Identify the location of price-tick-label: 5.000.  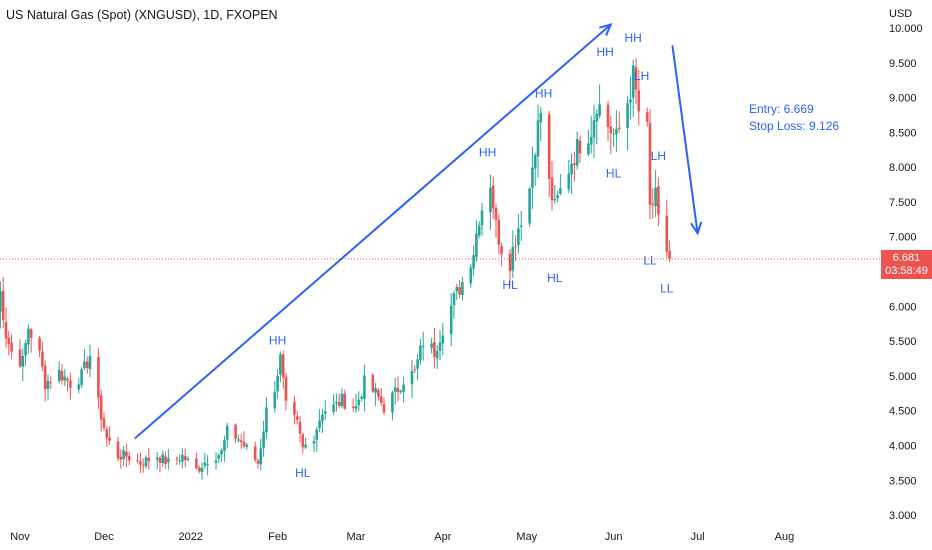
(903, 377).